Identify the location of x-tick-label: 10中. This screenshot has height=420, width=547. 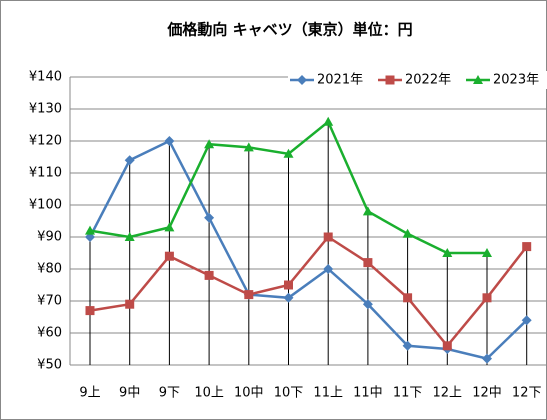
(249, 393).